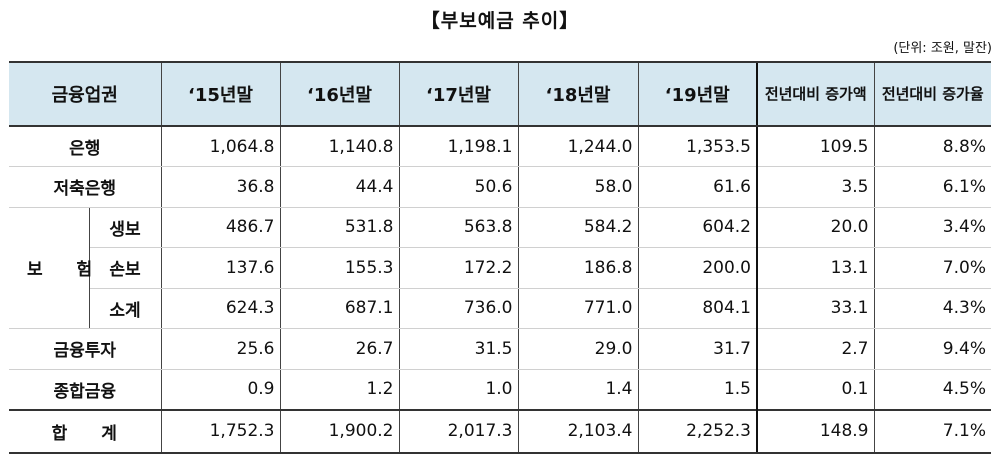  Describe the element at coordinates (815, 94) in the screenshot. I see `col-header-yoy-amount: 전년대비 증가액` at that location.